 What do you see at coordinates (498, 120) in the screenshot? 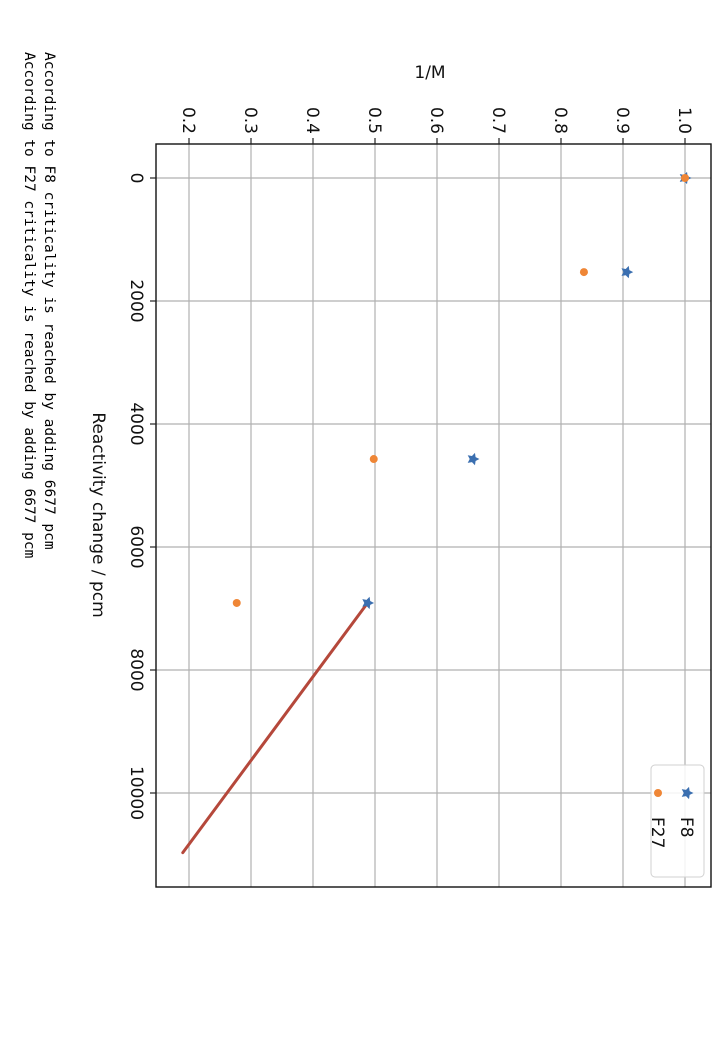
I see `y-tick-label: 0.7` at bounding box center [498, 120].